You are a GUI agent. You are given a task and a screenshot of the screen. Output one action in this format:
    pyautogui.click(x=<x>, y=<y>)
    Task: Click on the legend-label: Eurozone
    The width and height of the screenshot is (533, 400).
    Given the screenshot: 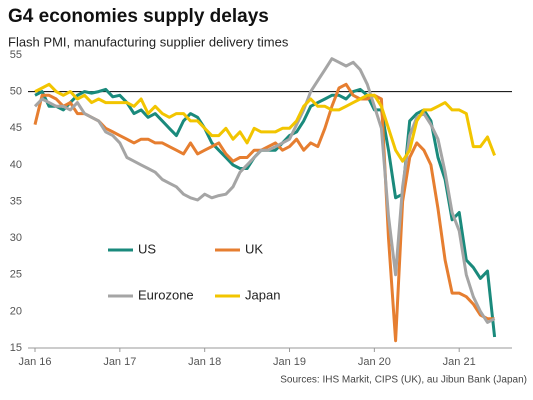 What is the action you would take?
    pyautogui.click(x=166, y=294)
    